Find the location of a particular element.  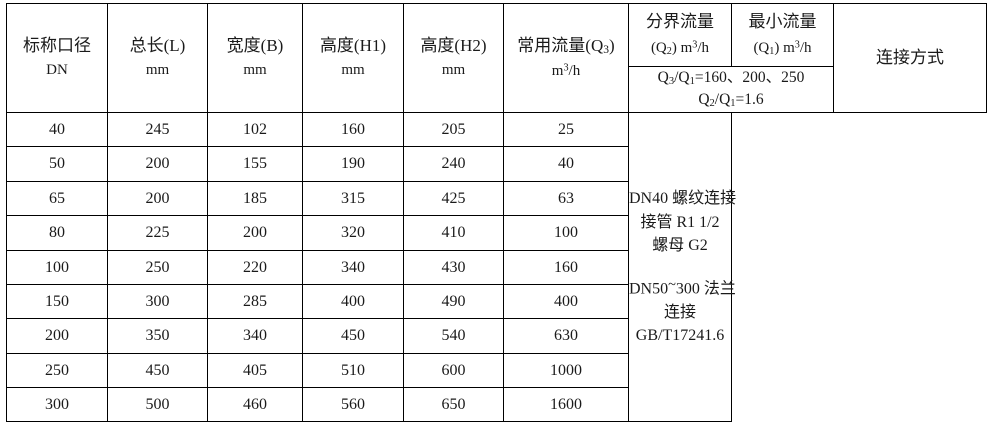

table-row: 150 300 285 400 490 400 is located at coordinates (496, 301).